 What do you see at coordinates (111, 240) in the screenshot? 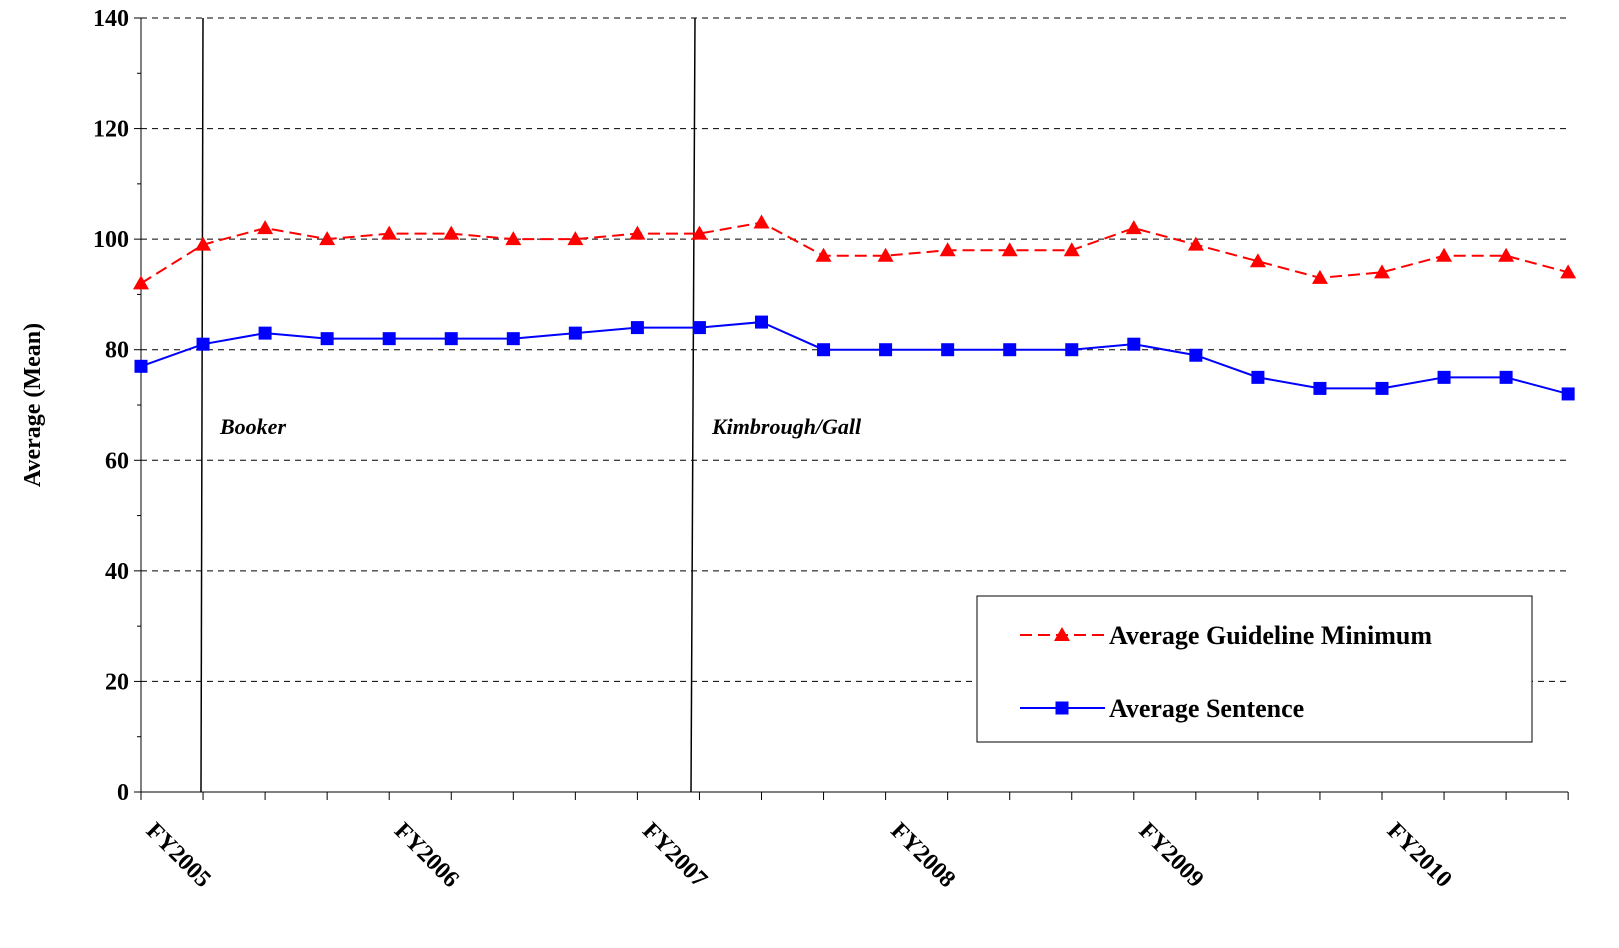
I see `y-tick-label: 100` at bounding box center [111, 240].